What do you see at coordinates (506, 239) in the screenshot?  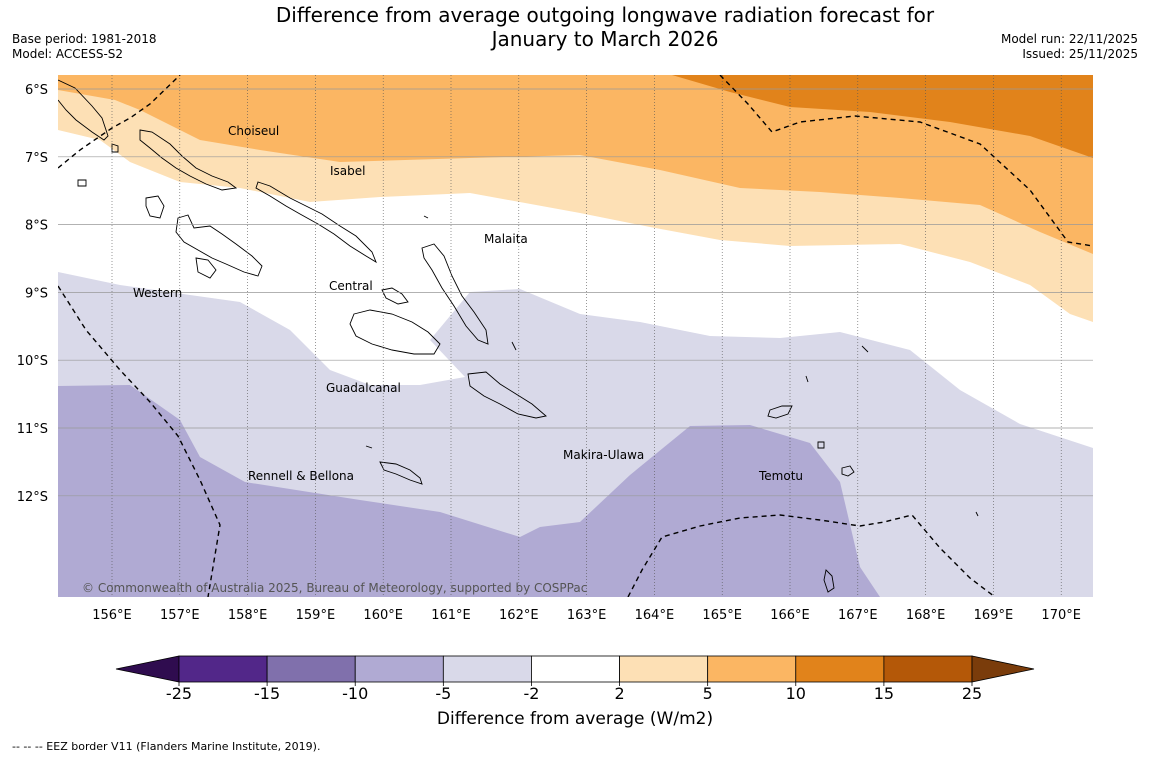 I see `region-label-malaita: Malaita` at bounding box center [506, 239].